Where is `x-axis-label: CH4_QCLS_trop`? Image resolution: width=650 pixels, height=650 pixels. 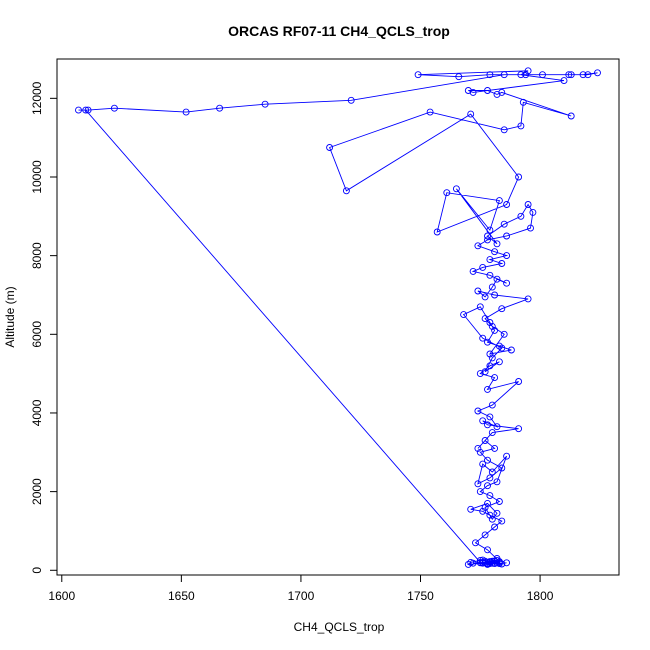
x-axis-label: CH4_QCLS_trop is located at coordinates (339, 627).